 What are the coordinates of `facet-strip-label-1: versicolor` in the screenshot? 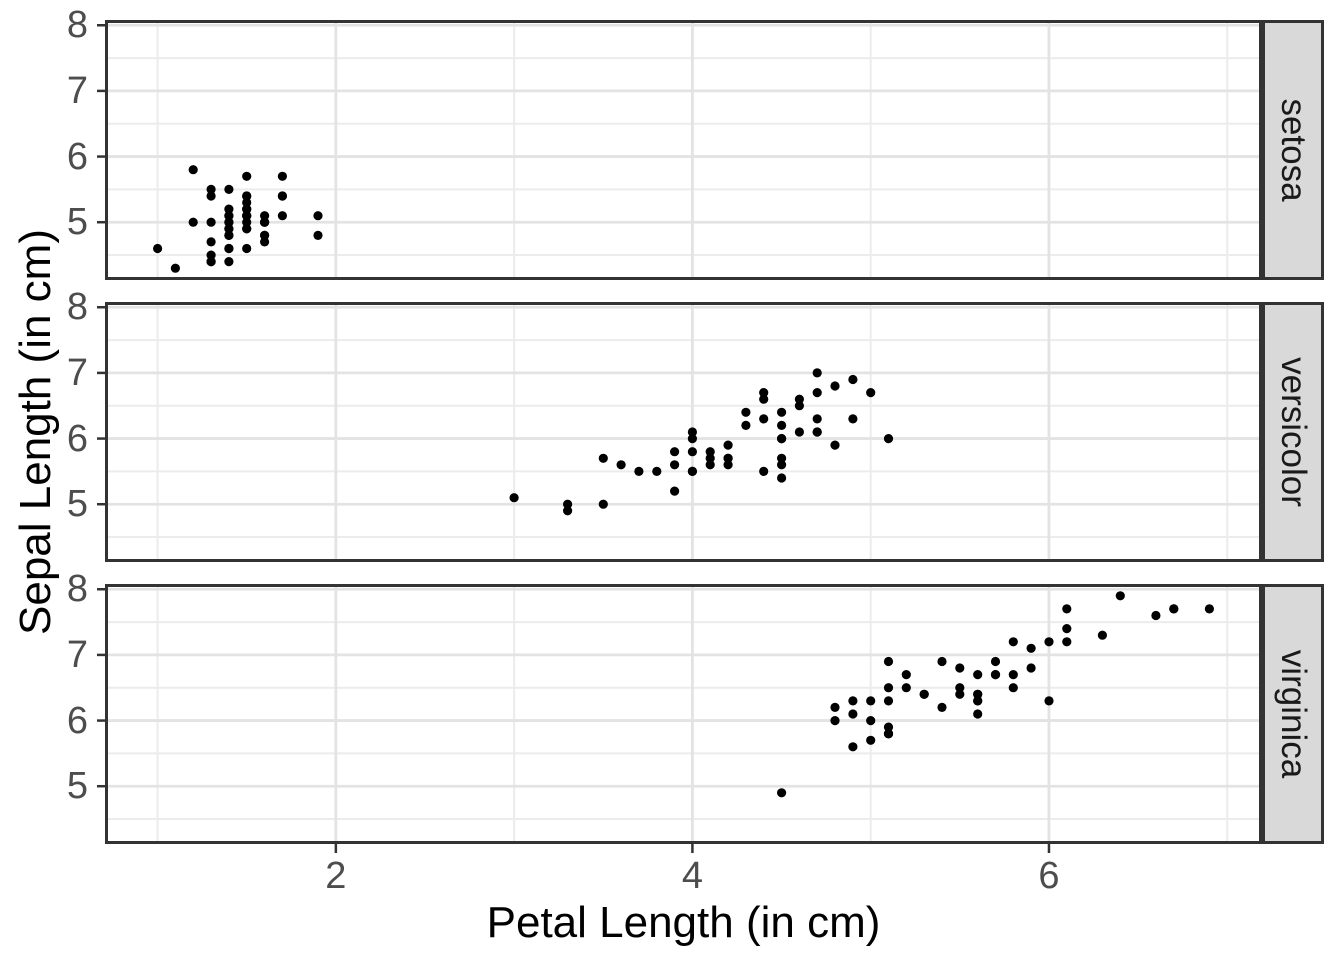 It's located at (1293, 432).